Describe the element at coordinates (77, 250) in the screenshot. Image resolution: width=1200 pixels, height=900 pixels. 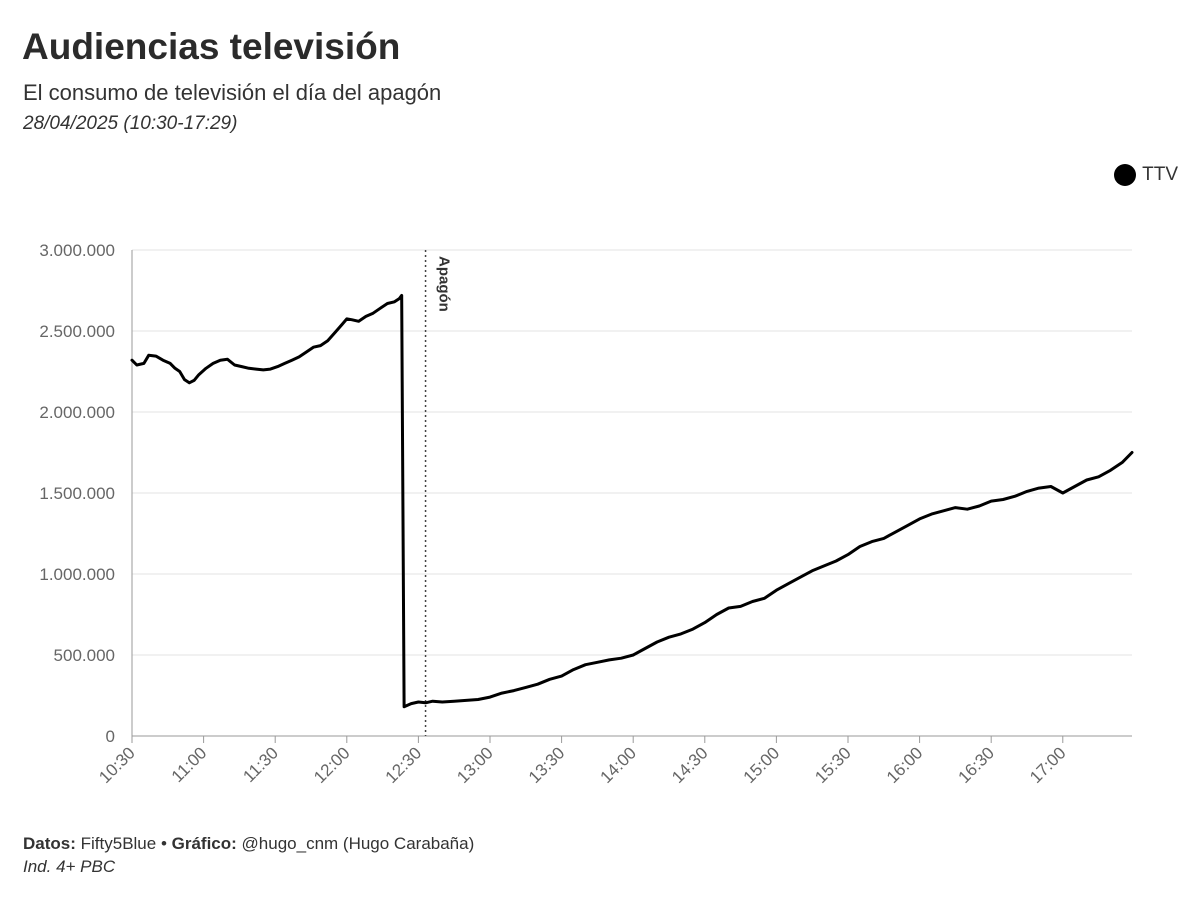
I see `y-tick-label: 3.000.000` at that location.